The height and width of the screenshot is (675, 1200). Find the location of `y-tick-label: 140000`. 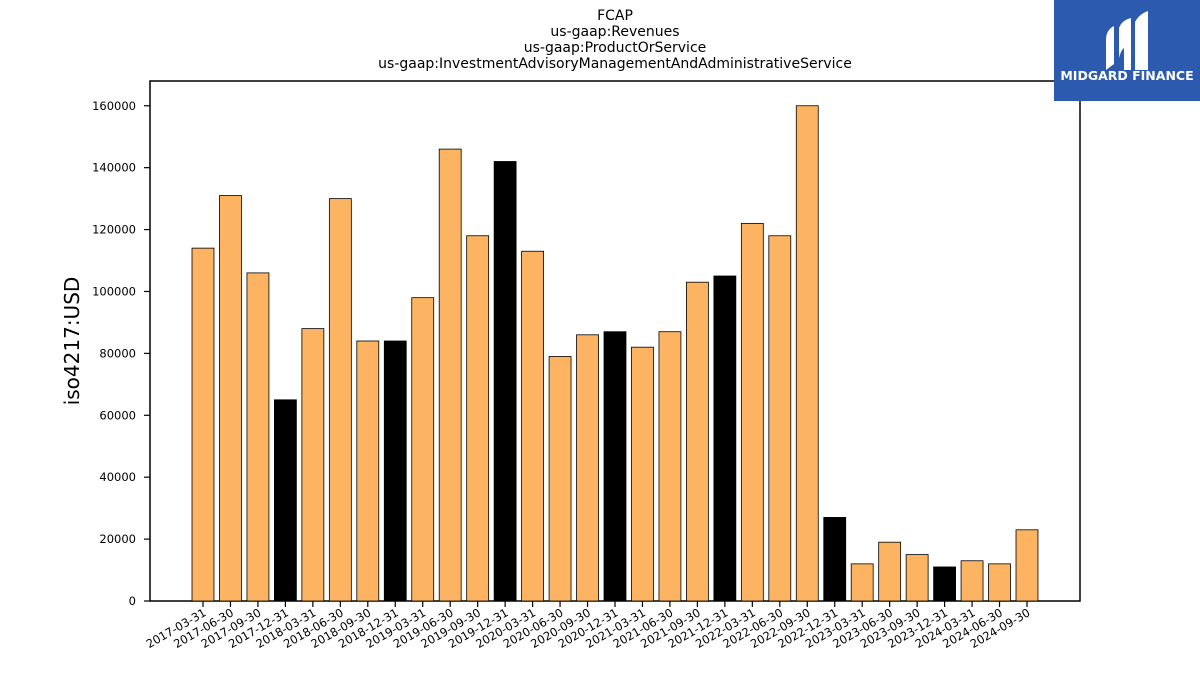

y-tick-label: 140000 is located at coordinates (114, 168).